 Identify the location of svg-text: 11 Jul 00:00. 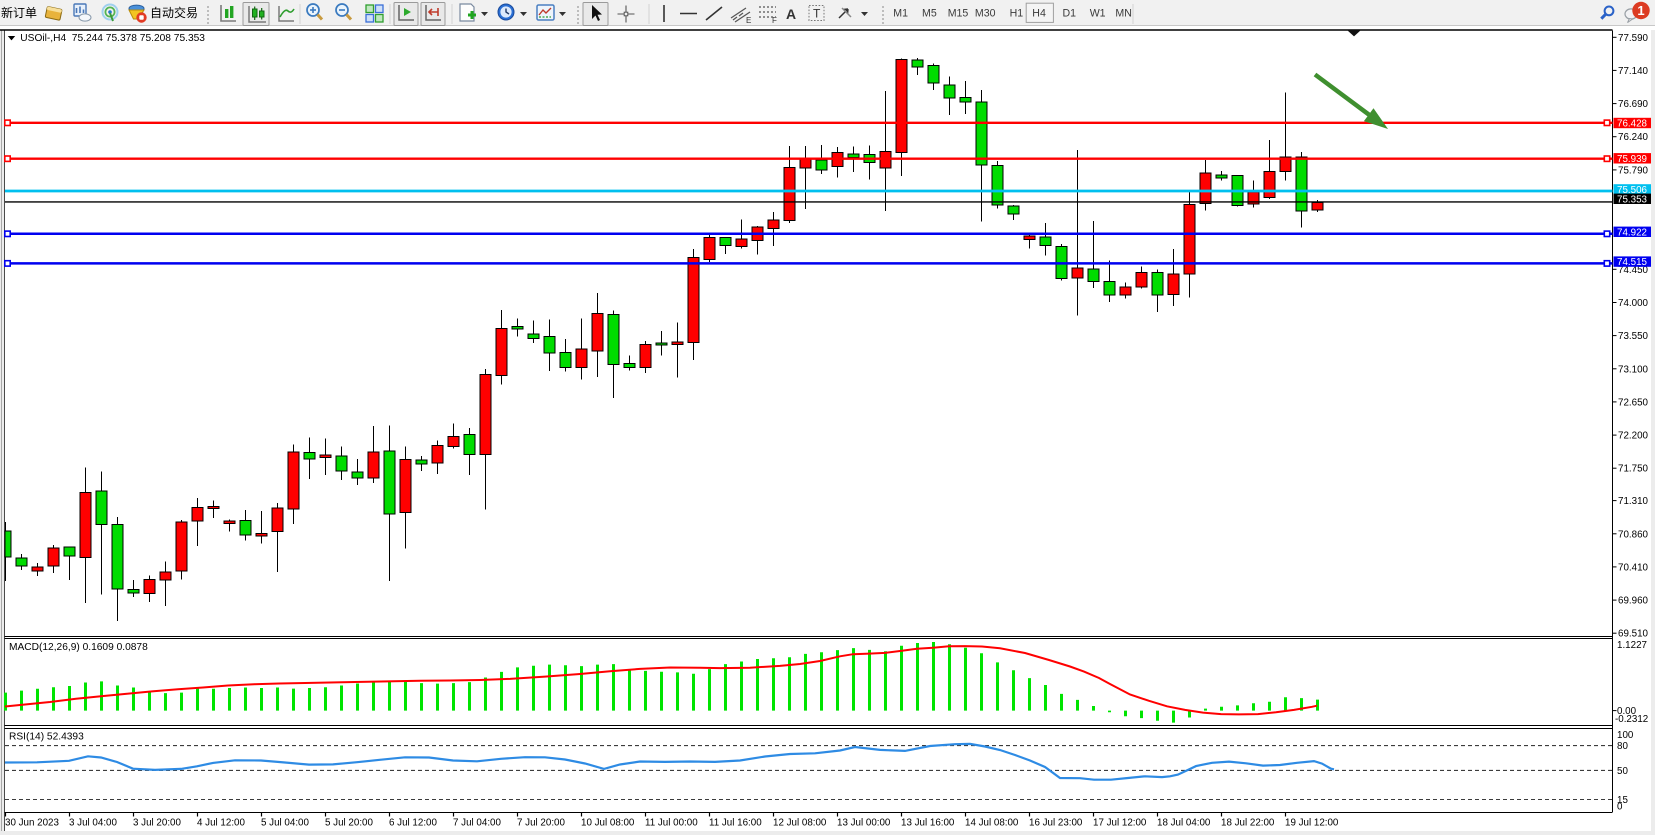
(671, 823).